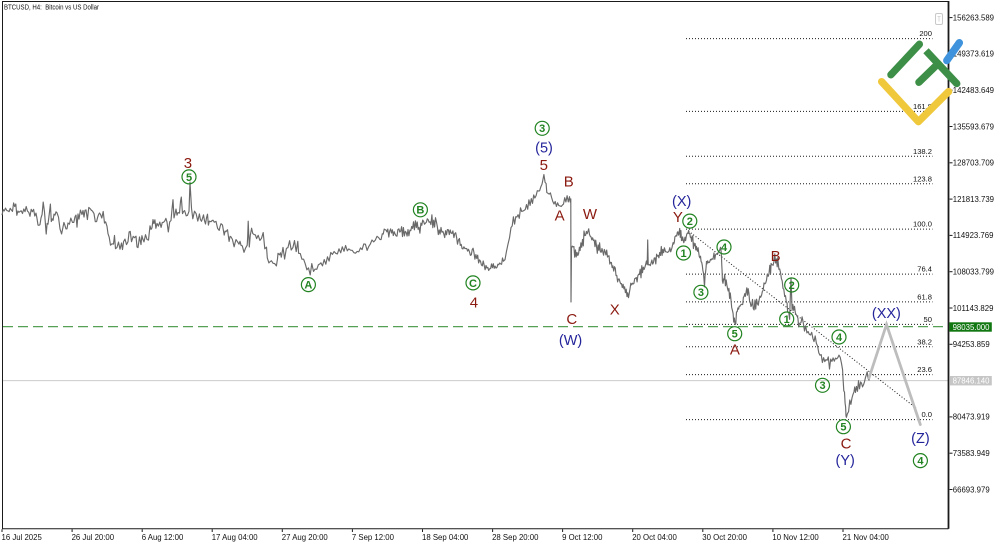 The height and width of the screenshot is (550, 1000). Describe the element at coordinates (973, 199) in the screenshot. I see `svg-text: 121813.739` at that location.